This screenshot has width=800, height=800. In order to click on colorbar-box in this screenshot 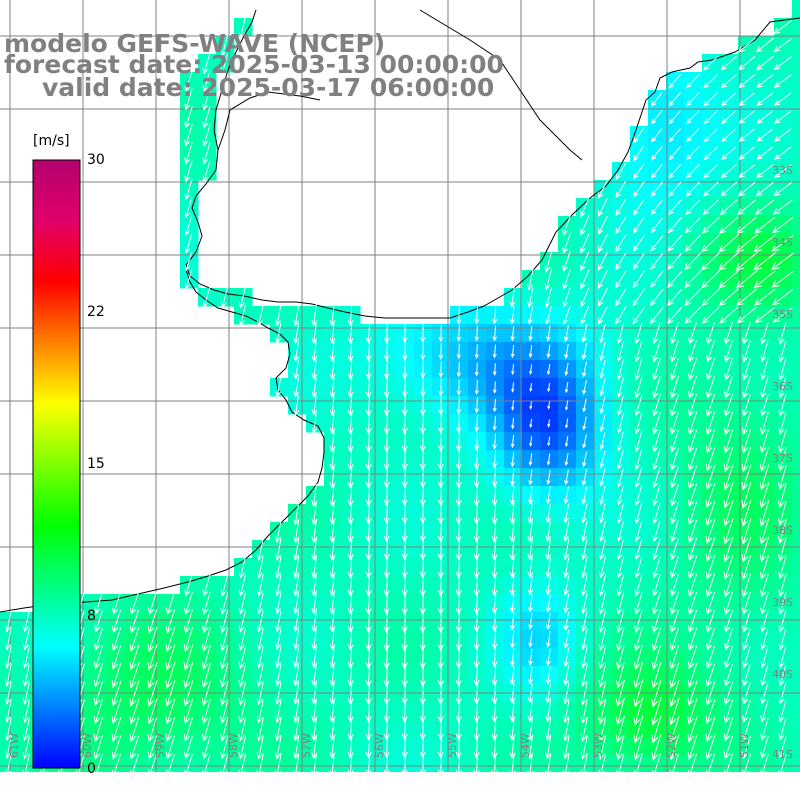, I will do `click(56, 464)`.